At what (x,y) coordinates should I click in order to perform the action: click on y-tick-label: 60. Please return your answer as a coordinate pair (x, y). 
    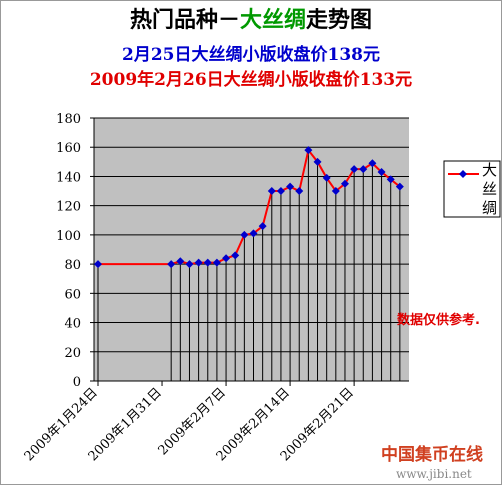
    Looking at the image, I should click on (72, 294).